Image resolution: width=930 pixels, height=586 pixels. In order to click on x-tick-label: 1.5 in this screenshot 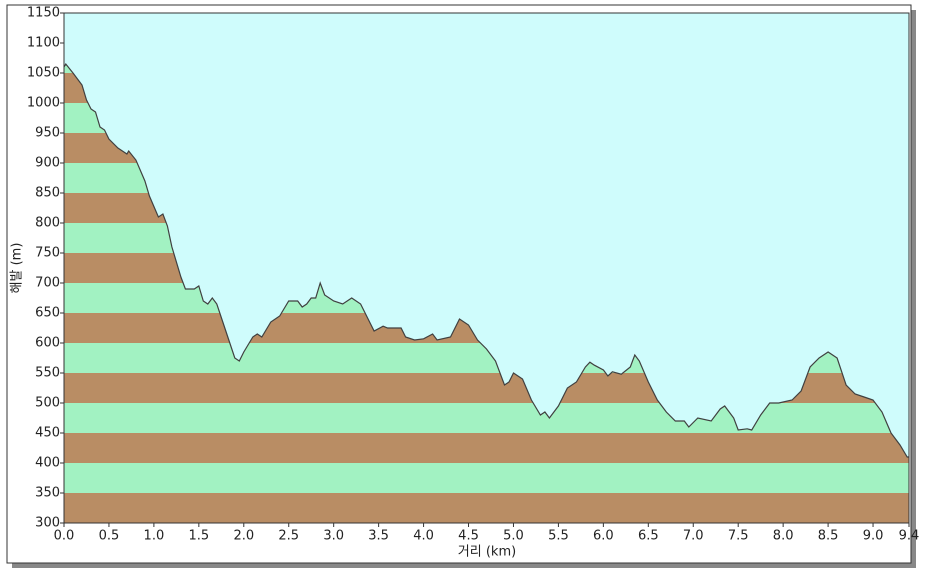, I will do `click(198, 536)`.